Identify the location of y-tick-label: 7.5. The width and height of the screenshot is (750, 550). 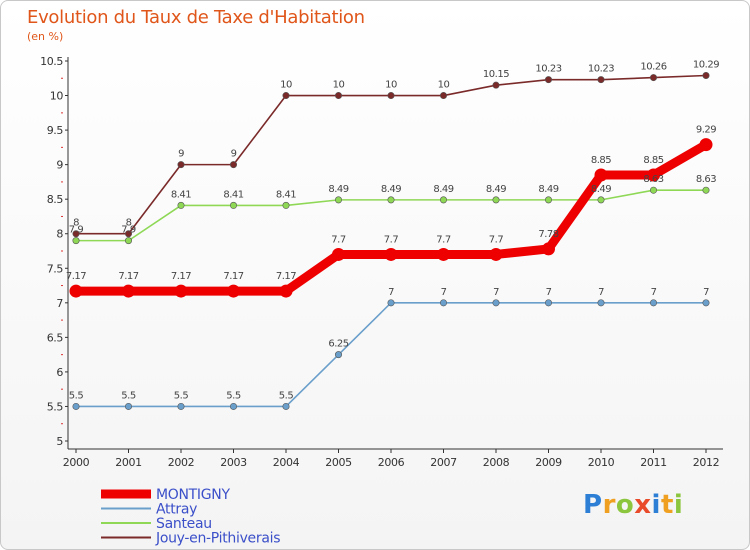
(55, 268).